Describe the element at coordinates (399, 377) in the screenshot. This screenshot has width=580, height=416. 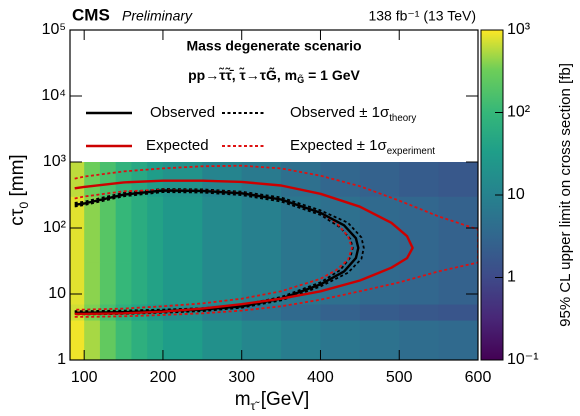
I see `x-tick-label: 500` at that location.